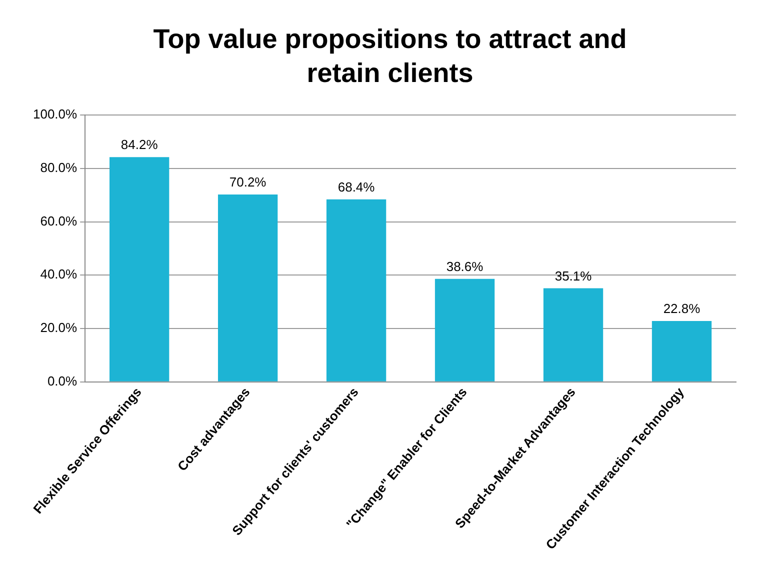  I want to click on data-label: 70.2%, so click(248, 182).